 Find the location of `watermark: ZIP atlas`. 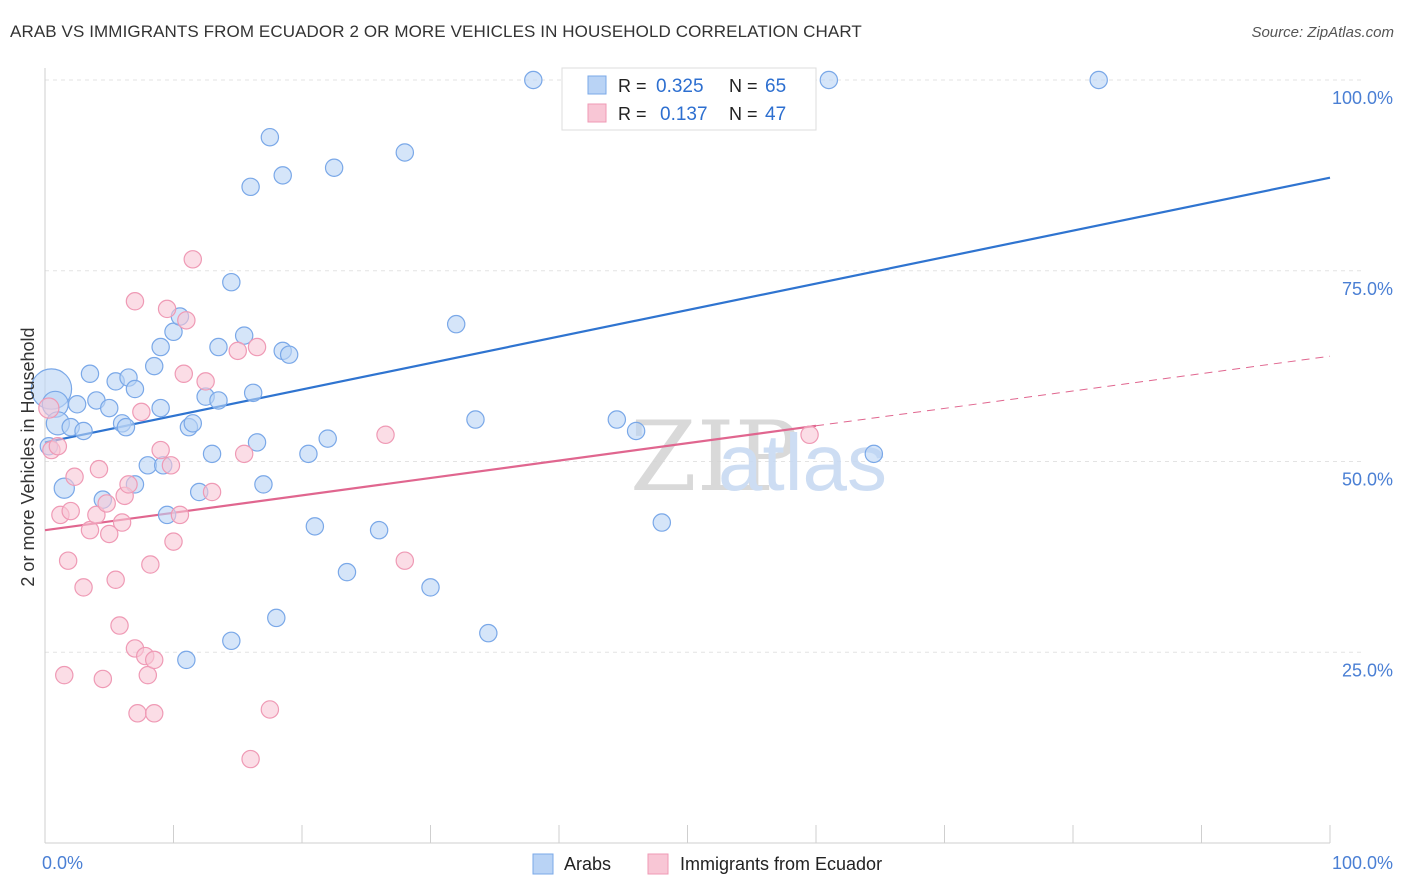

watermark: ZIP atlas is located at coordinates (758, 457).